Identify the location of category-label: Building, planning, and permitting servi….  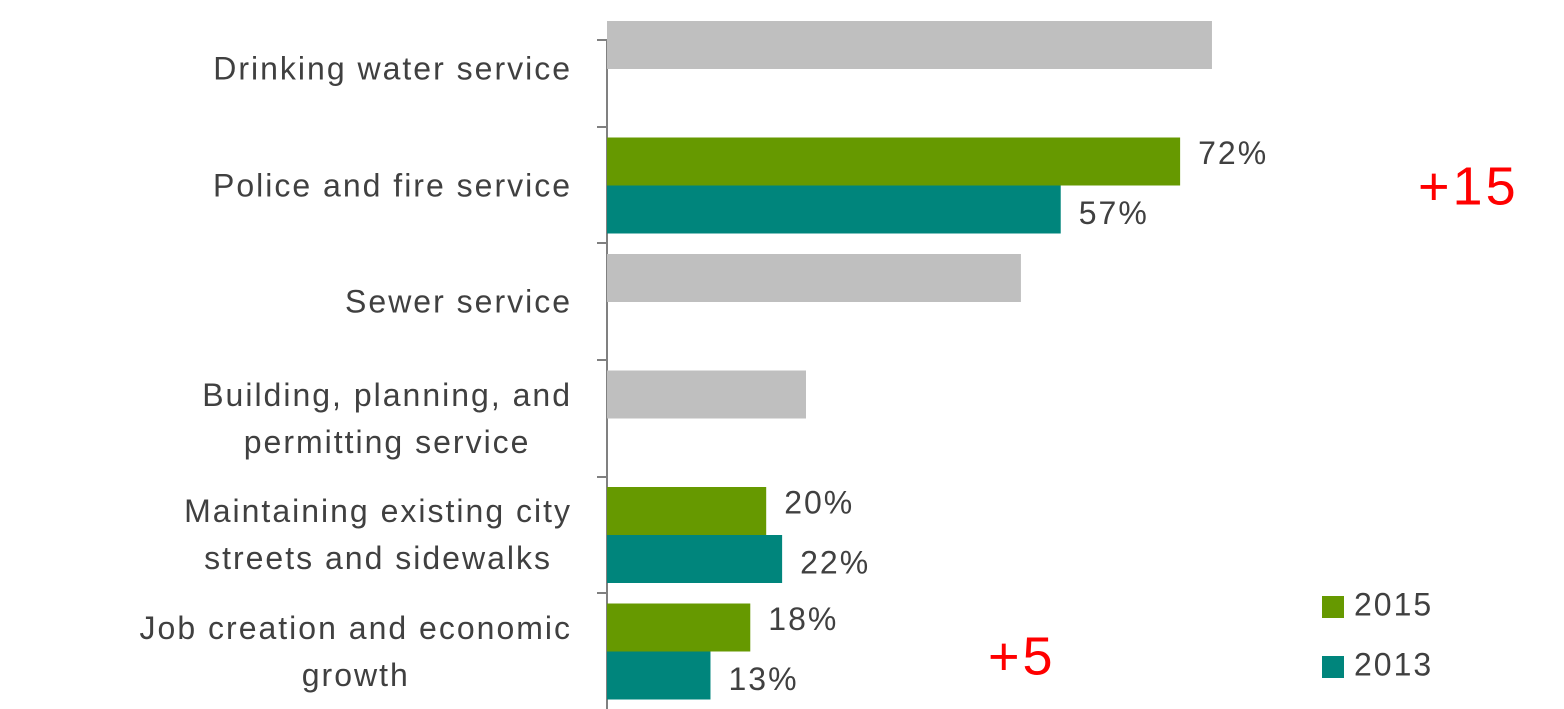
(387, 418).